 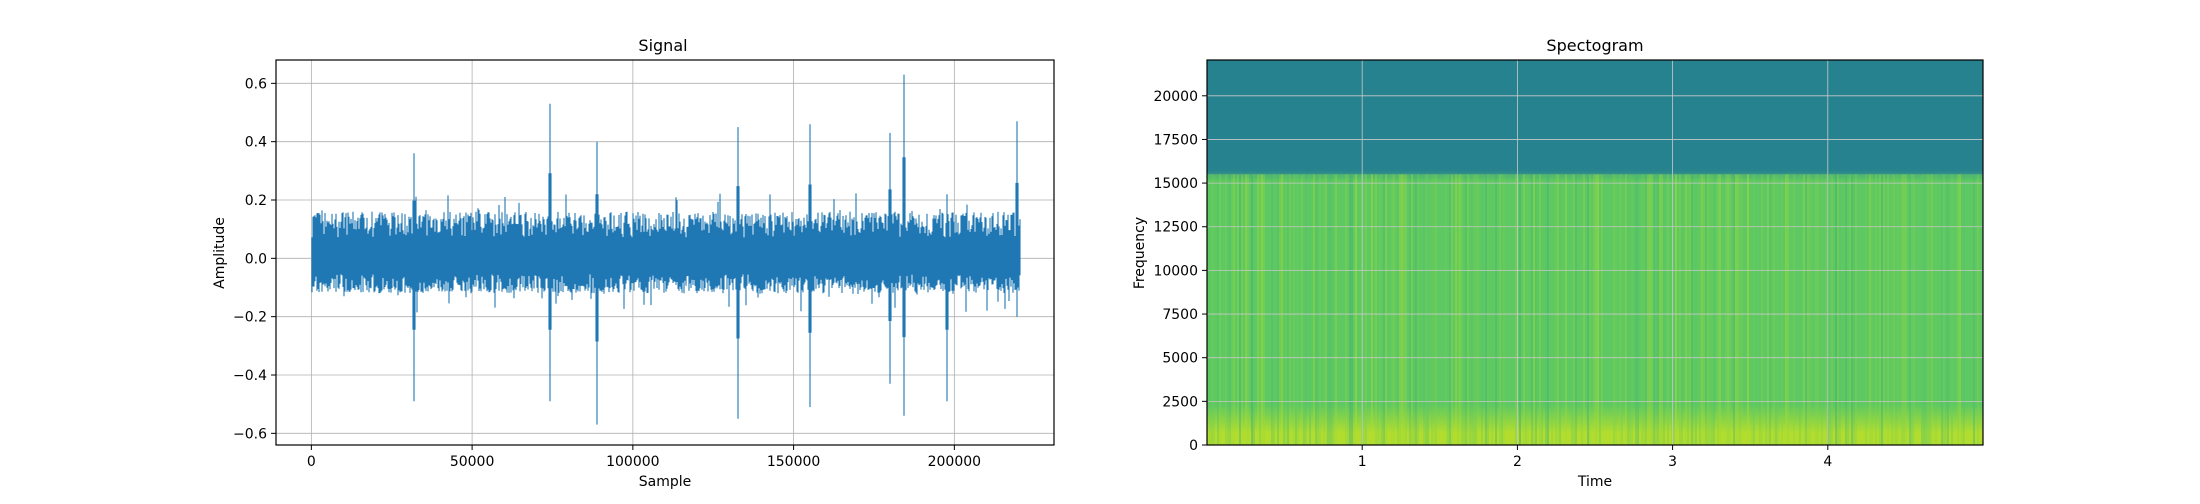 What do you see at coordinates (1175, 228) in the screenshot?
I see `spectrogram-y-tick-label: 12500` at bounding box center [1175, 228].